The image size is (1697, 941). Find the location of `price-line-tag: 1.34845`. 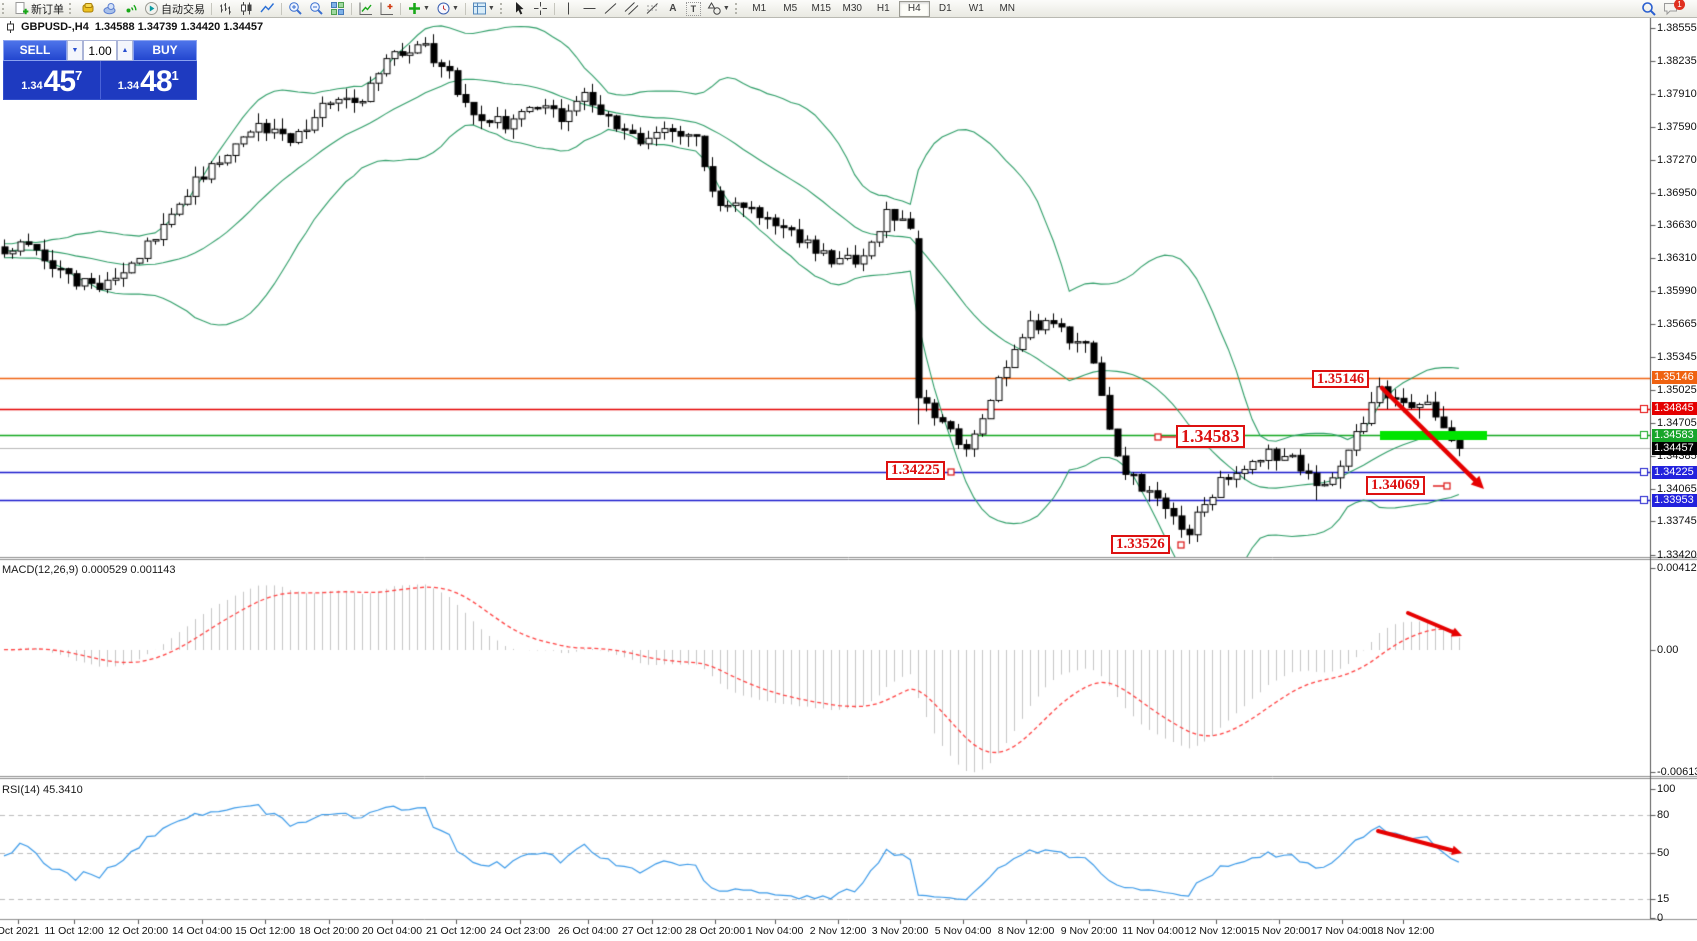

price-line-tag: 1.34845 is located at coordinates (1674, 409).